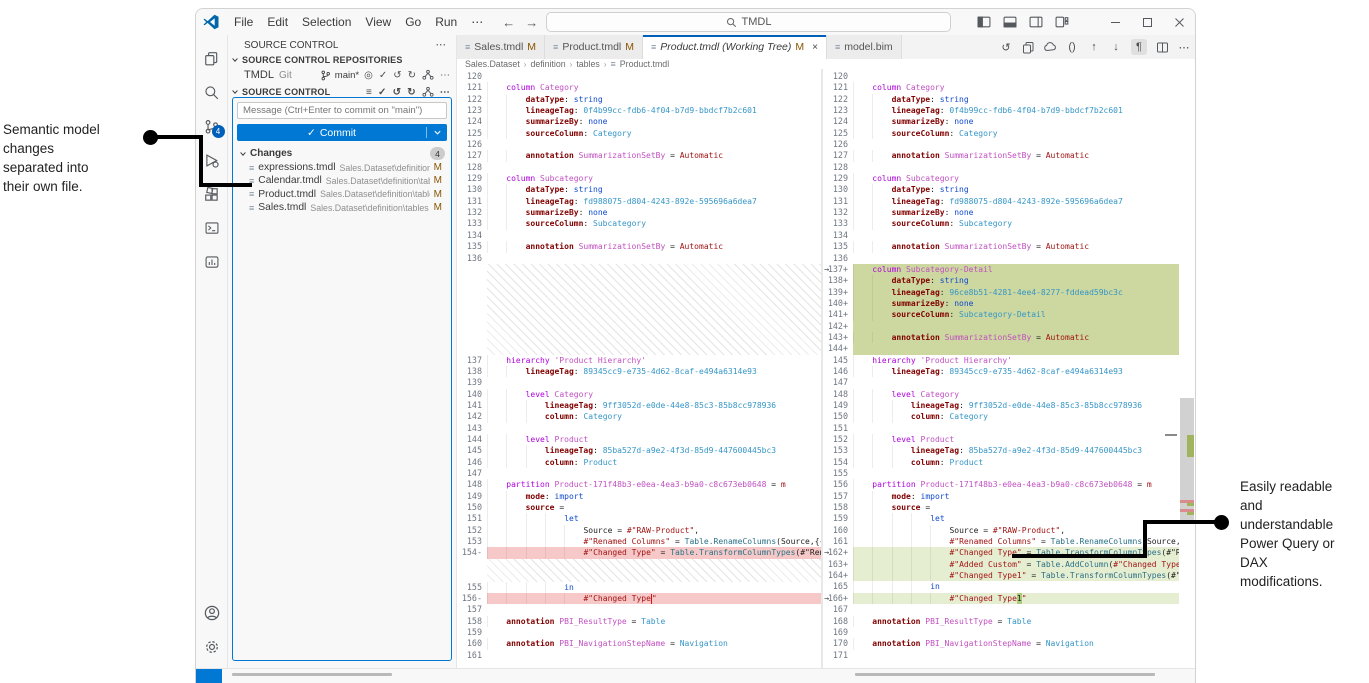  Describe the element at coordinates (1187, 459) in the screenshot. I see `scrollbar-slider` at that location.